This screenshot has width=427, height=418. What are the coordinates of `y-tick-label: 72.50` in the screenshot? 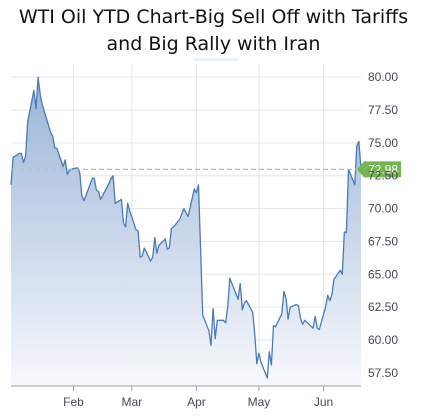 It's located at (383, 176).